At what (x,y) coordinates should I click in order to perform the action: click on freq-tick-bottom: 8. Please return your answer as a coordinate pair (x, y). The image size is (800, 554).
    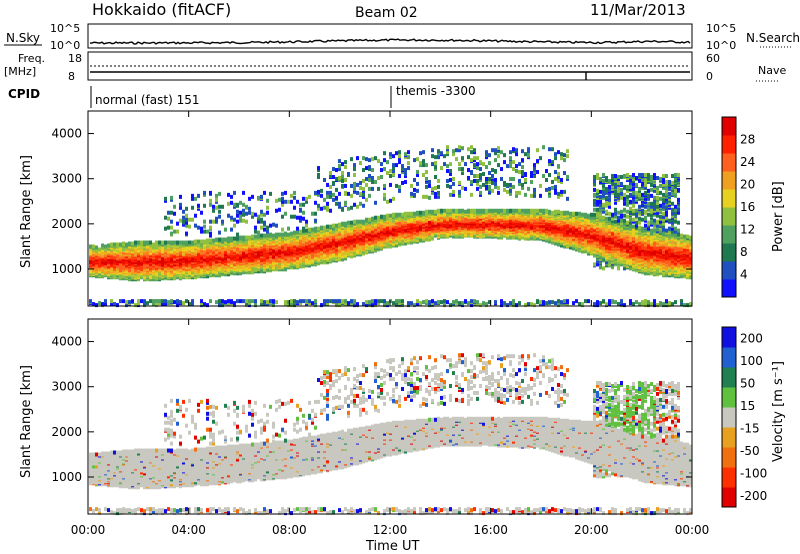
    Looking at the image, I should click on (71, 76).